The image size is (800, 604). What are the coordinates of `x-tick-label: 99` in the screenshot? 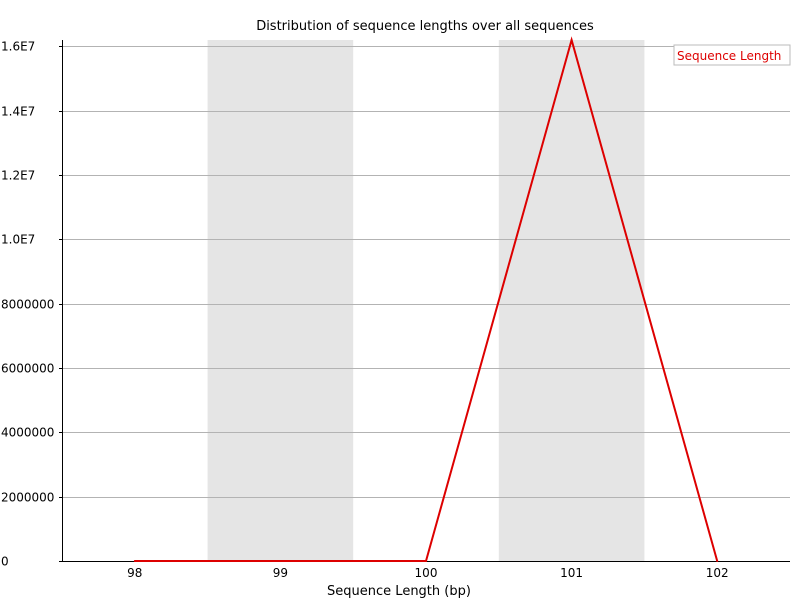 It's located at (280, 573).